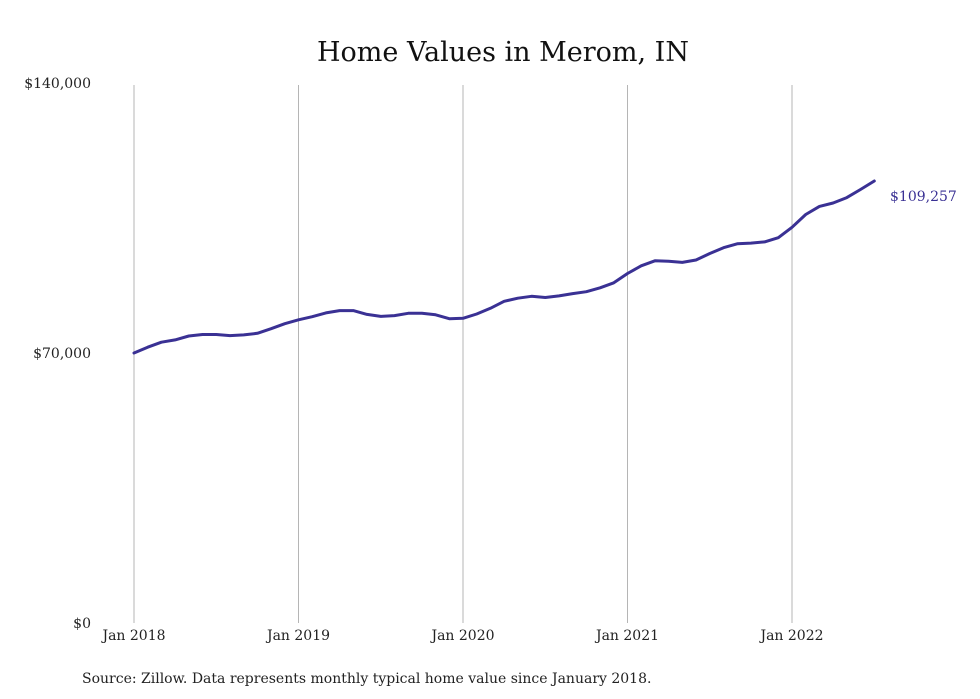 The width and height of the screenshot is (980, 699). I want to click on chart-title: Home Values in Merom, IN, so click(503, 52).